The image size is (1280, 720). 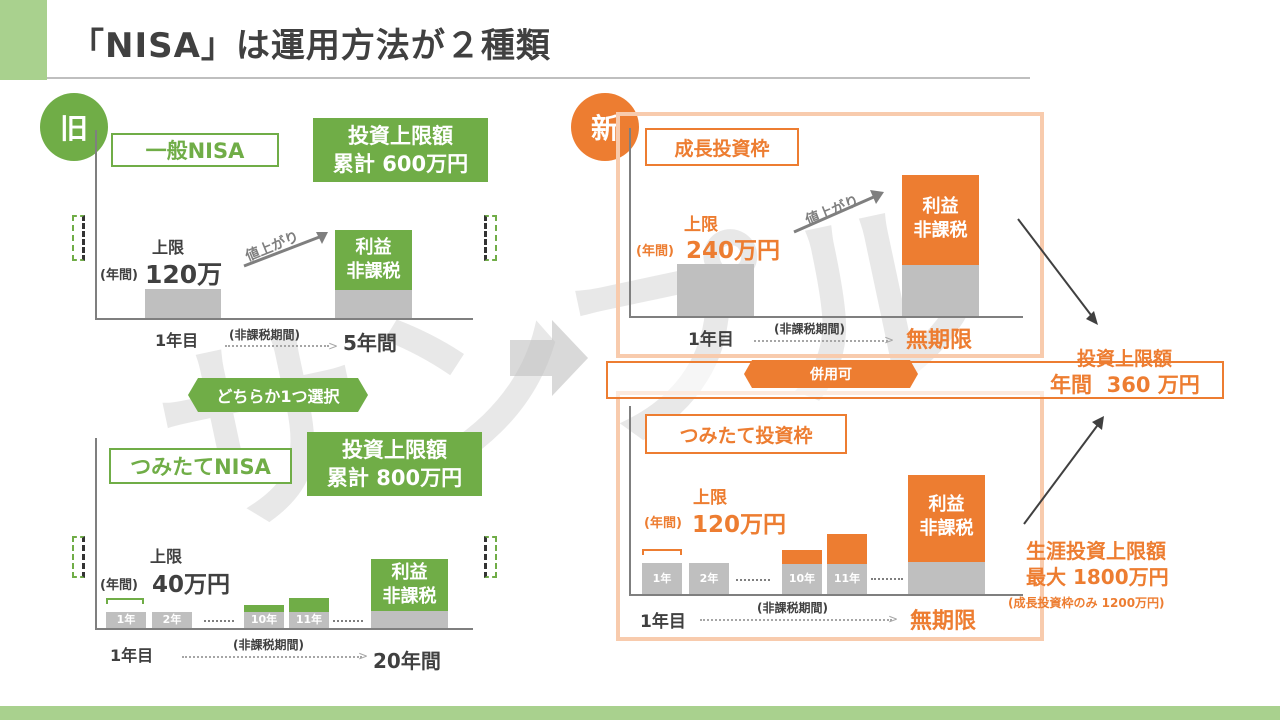 What do you see at coordinates (309, 620) in the screenshot?
I see `tsumitate-block-4: 11年` at bounding box center [309, 620].